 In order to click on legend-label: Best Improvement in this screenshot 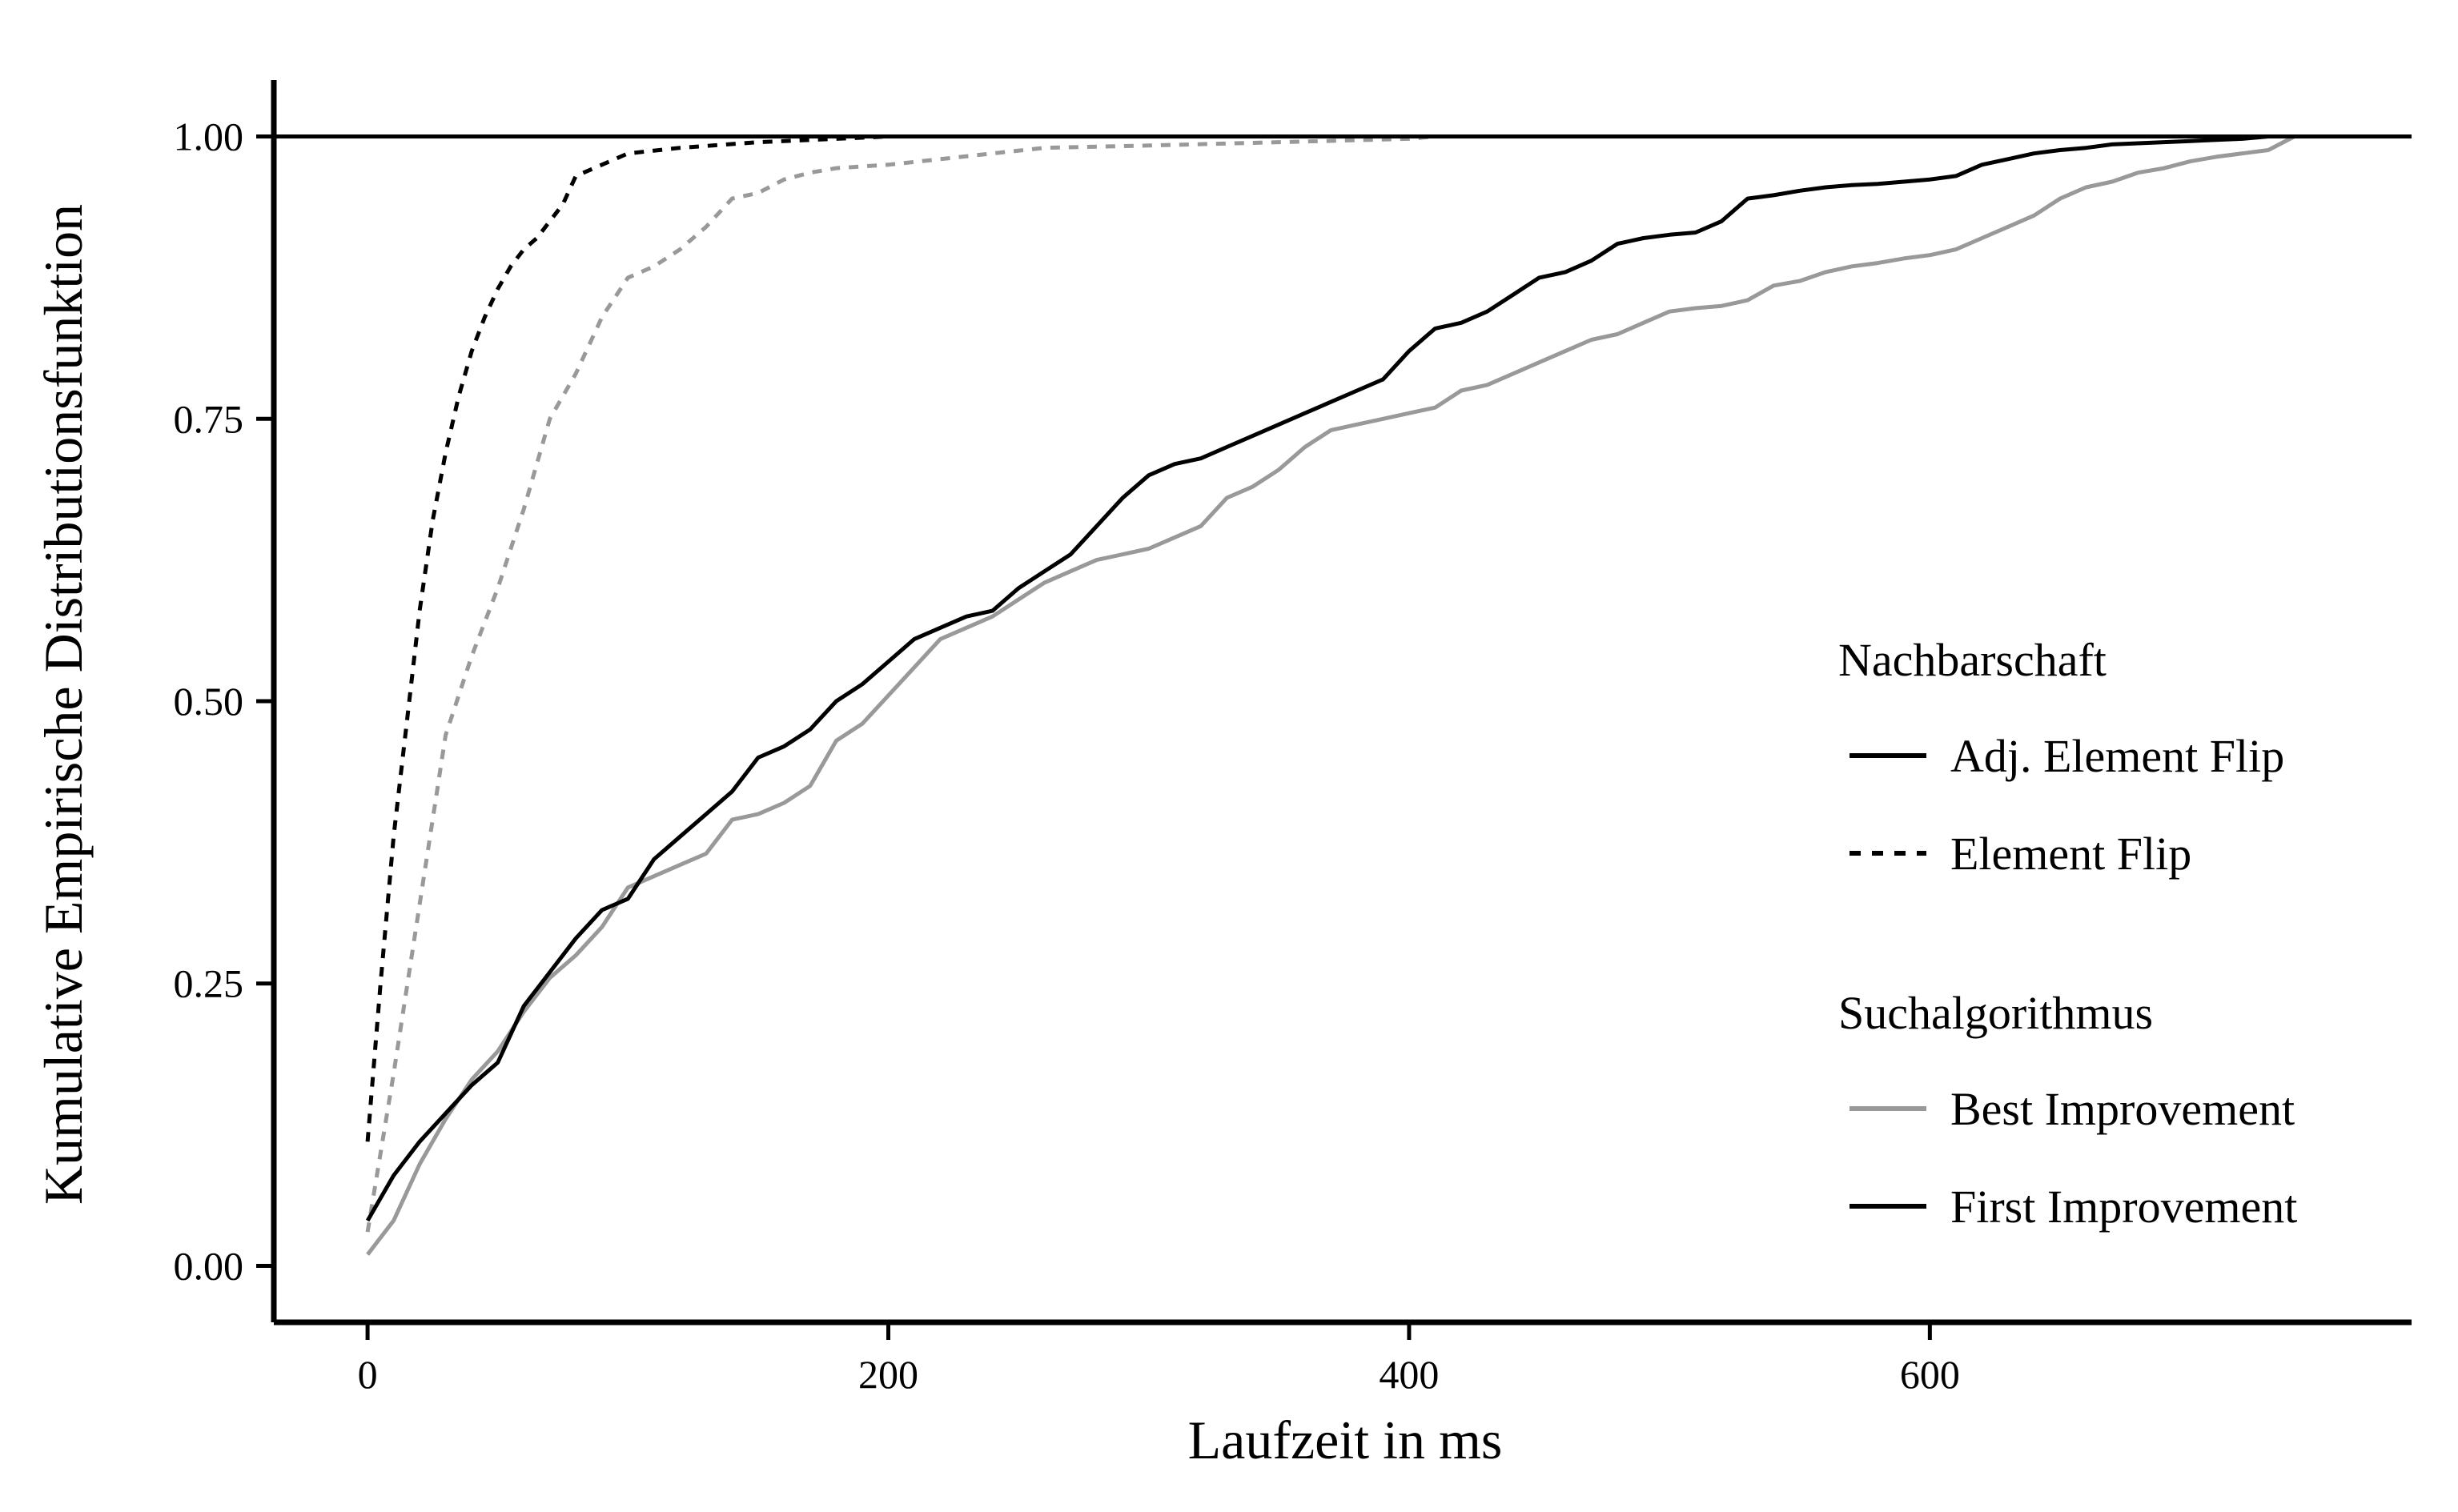, I will do `click(2122, 1109)`.